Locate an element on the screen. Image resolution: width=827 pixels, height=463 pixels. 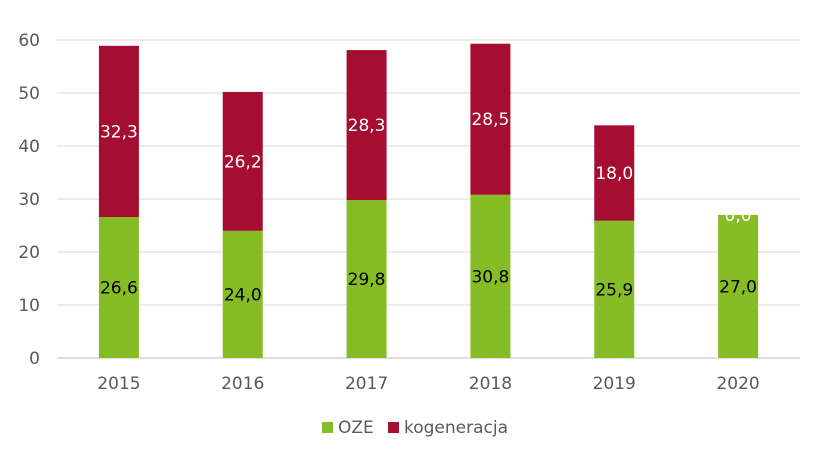
data-label-kogeneracja-2020: 0,0 is located at coordinates (738, 216).